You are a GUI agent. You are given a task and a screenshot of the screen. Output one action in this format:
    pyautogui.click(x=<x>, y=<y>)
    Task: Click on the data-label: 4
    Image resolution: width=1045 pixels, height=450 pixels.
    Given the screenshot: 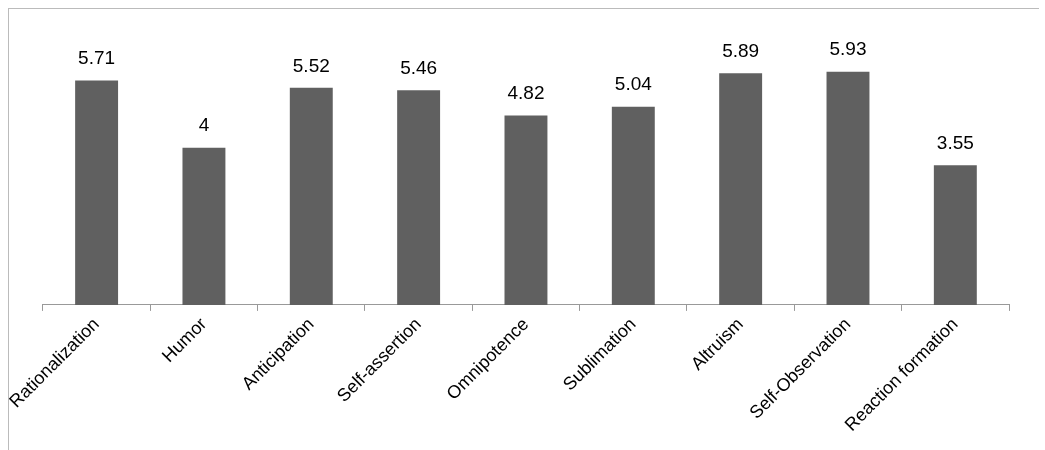 What is the action you would take?
    pyautogui.click(x=204, y=125)
    